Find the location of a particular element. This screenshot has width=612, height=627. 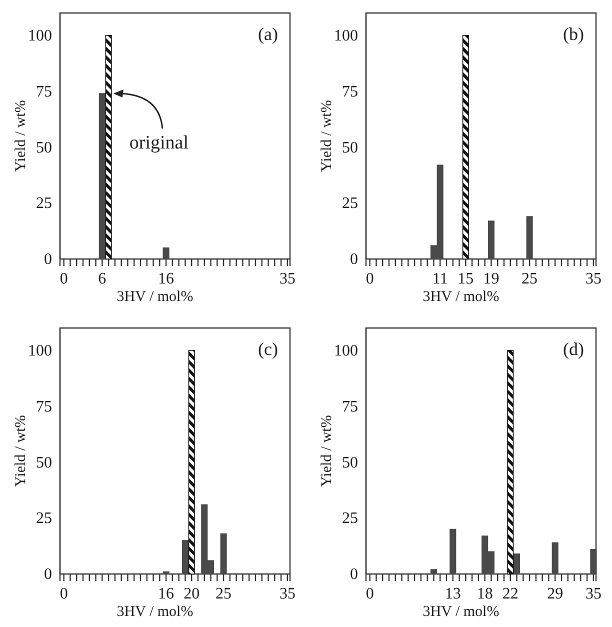

x-tick-label: 22 is located at coordinates (510, 593).